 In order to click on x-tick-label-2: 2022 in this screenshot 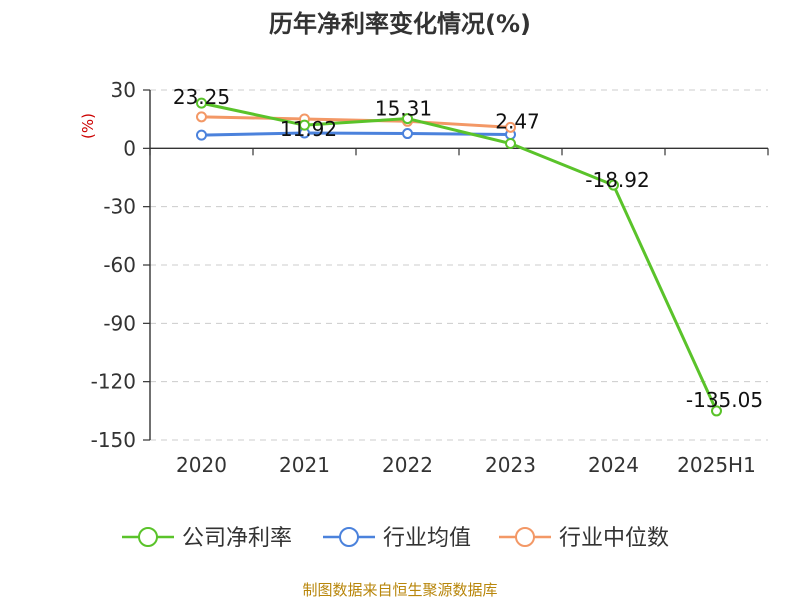, I will do `click(407, 465)`.